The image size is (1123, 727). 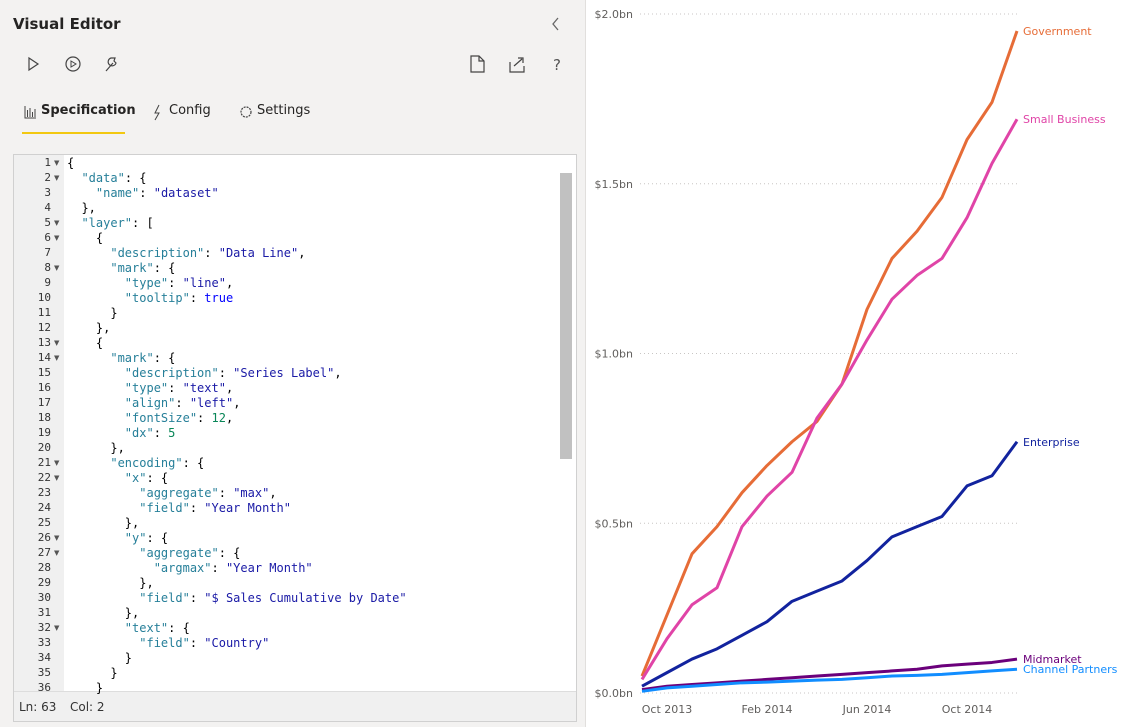 I want to click on y-tick-label: $1.5bn, so click(x=614, y=184).